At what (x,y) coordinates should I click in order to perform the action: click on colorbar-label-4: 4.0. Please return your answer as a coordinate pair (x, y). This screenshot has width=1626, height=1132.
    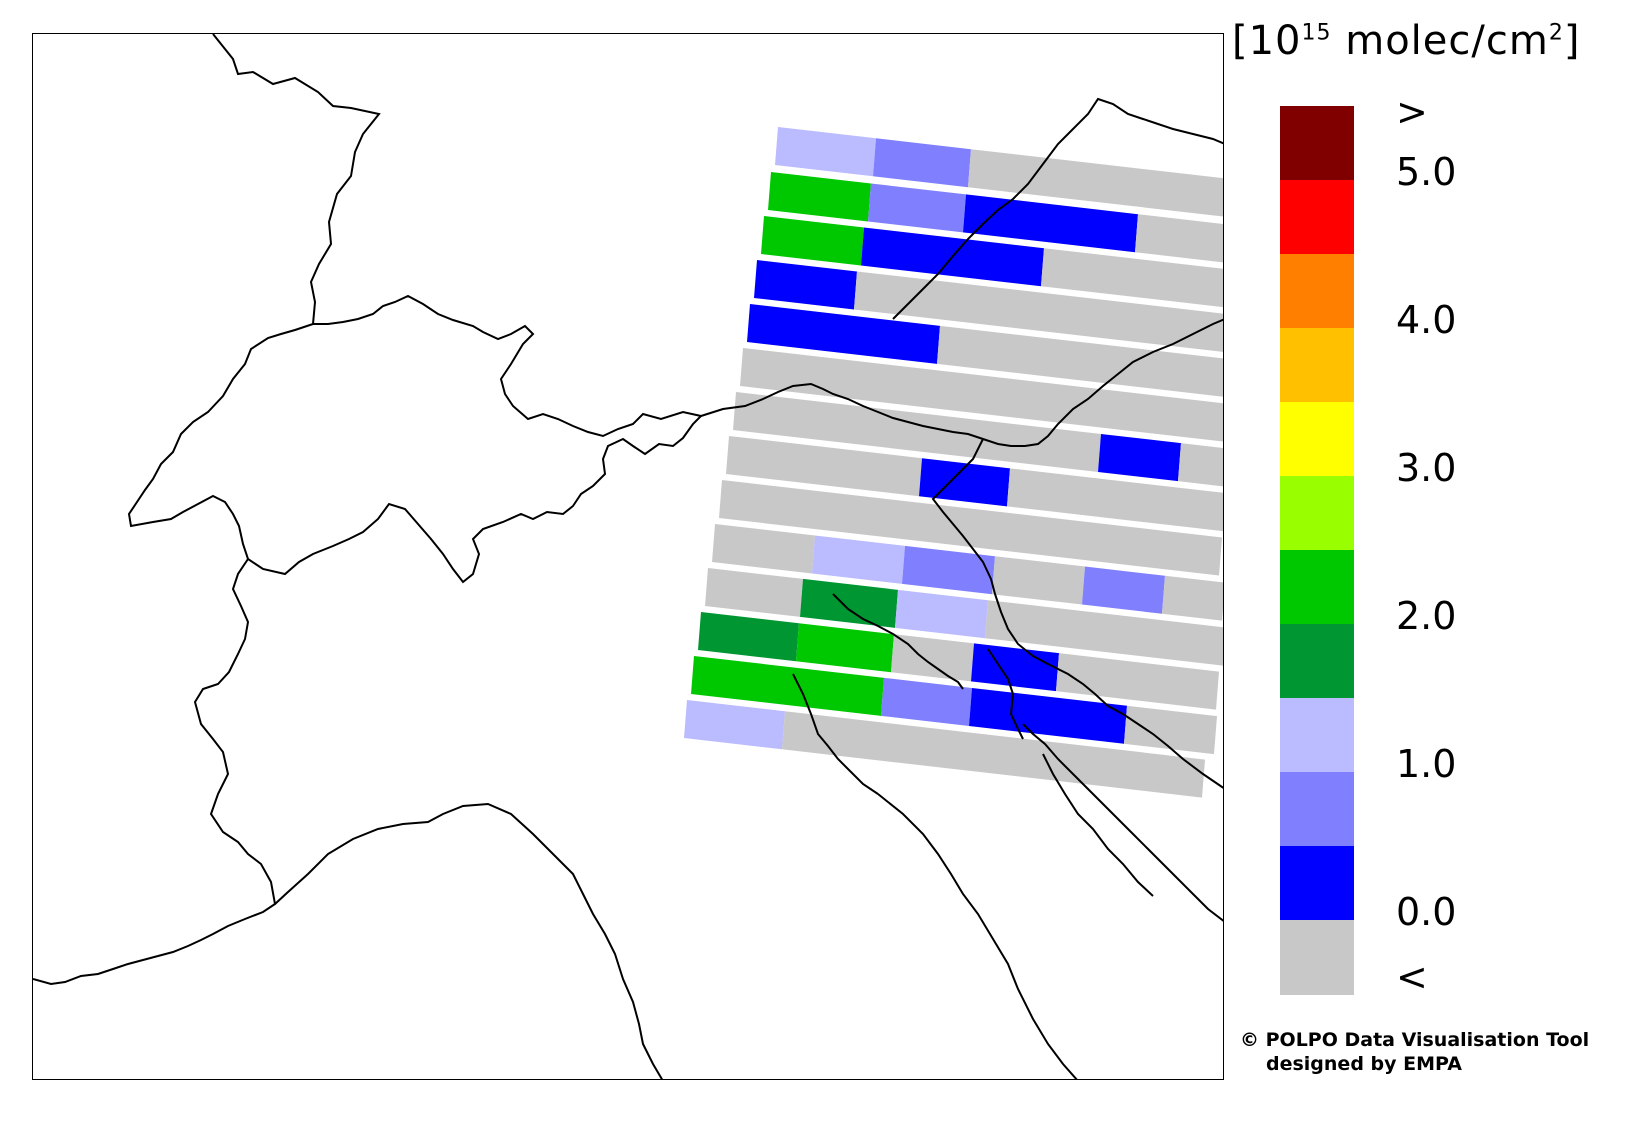
    Looking at the image, I should click on (1426, 320).